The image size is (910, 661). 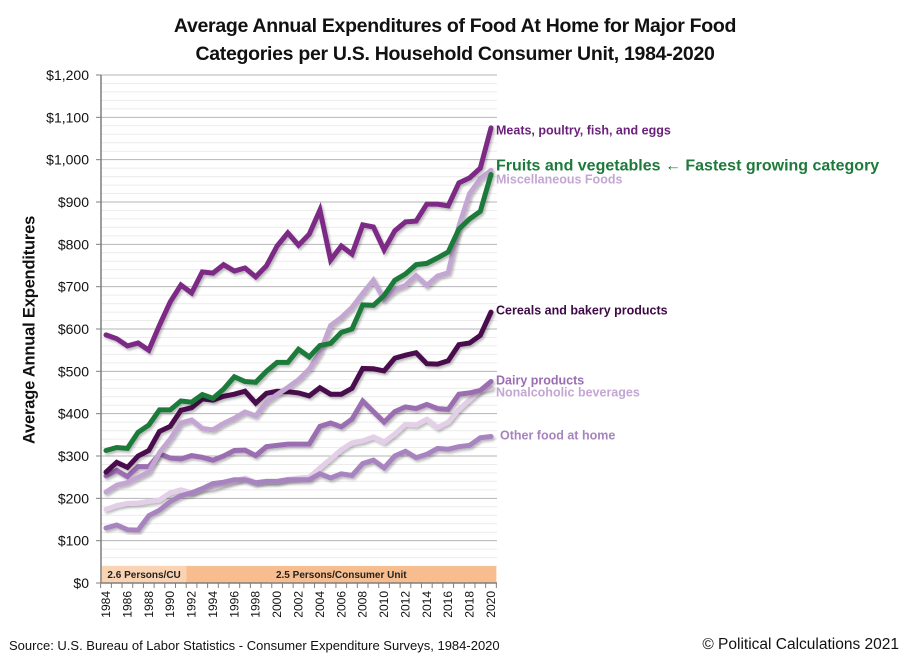 What do you see at coordinates (213, 604) in the screenshot?
I see `x-tick-label: 1994` at bounding box center [213, 604].